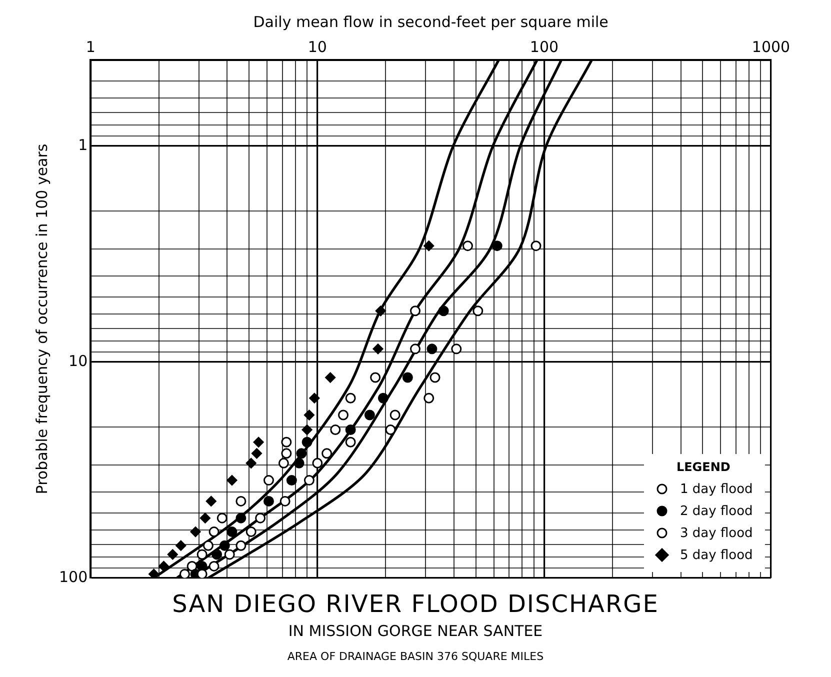 Image resolution: width=831 pixels, height=677 pixels. What do you see at coordinates (73, 577) in the screenshot?
I see `y-tick-label: 100` at bounding box center [73, 577].